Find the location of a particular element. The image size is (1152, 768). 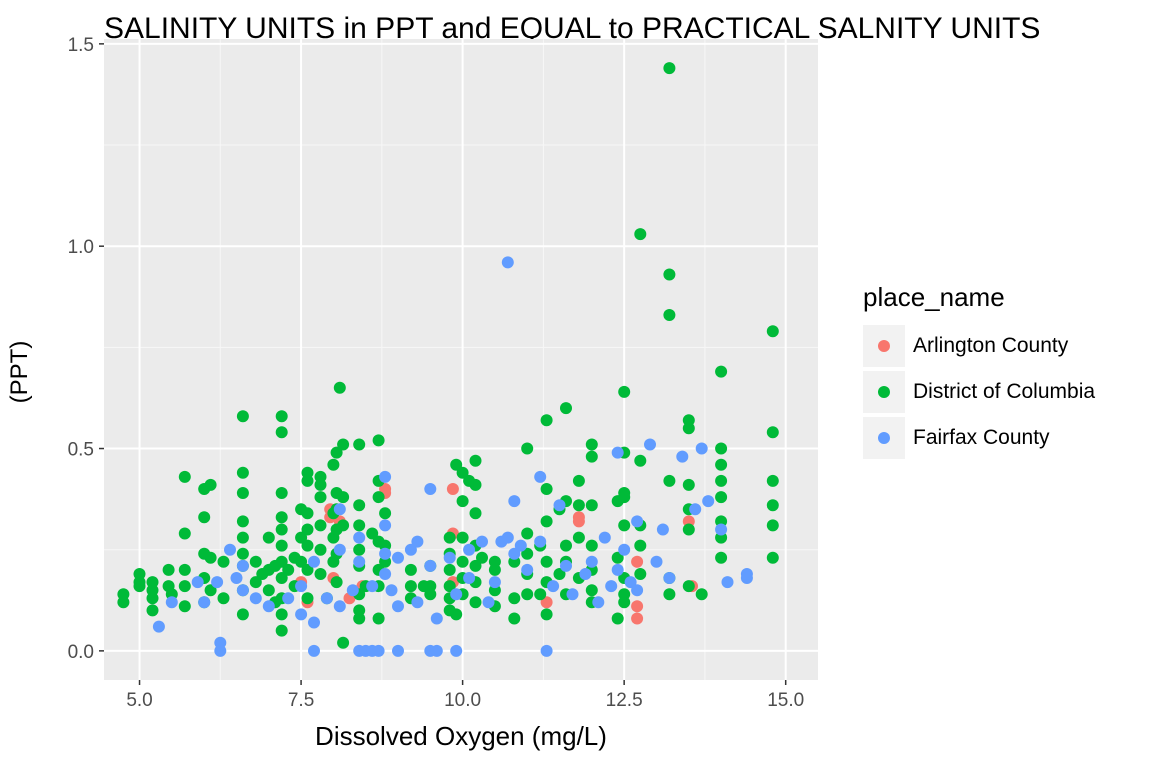

x-tick-label: 12.5 is located at coordinates (624, 700).